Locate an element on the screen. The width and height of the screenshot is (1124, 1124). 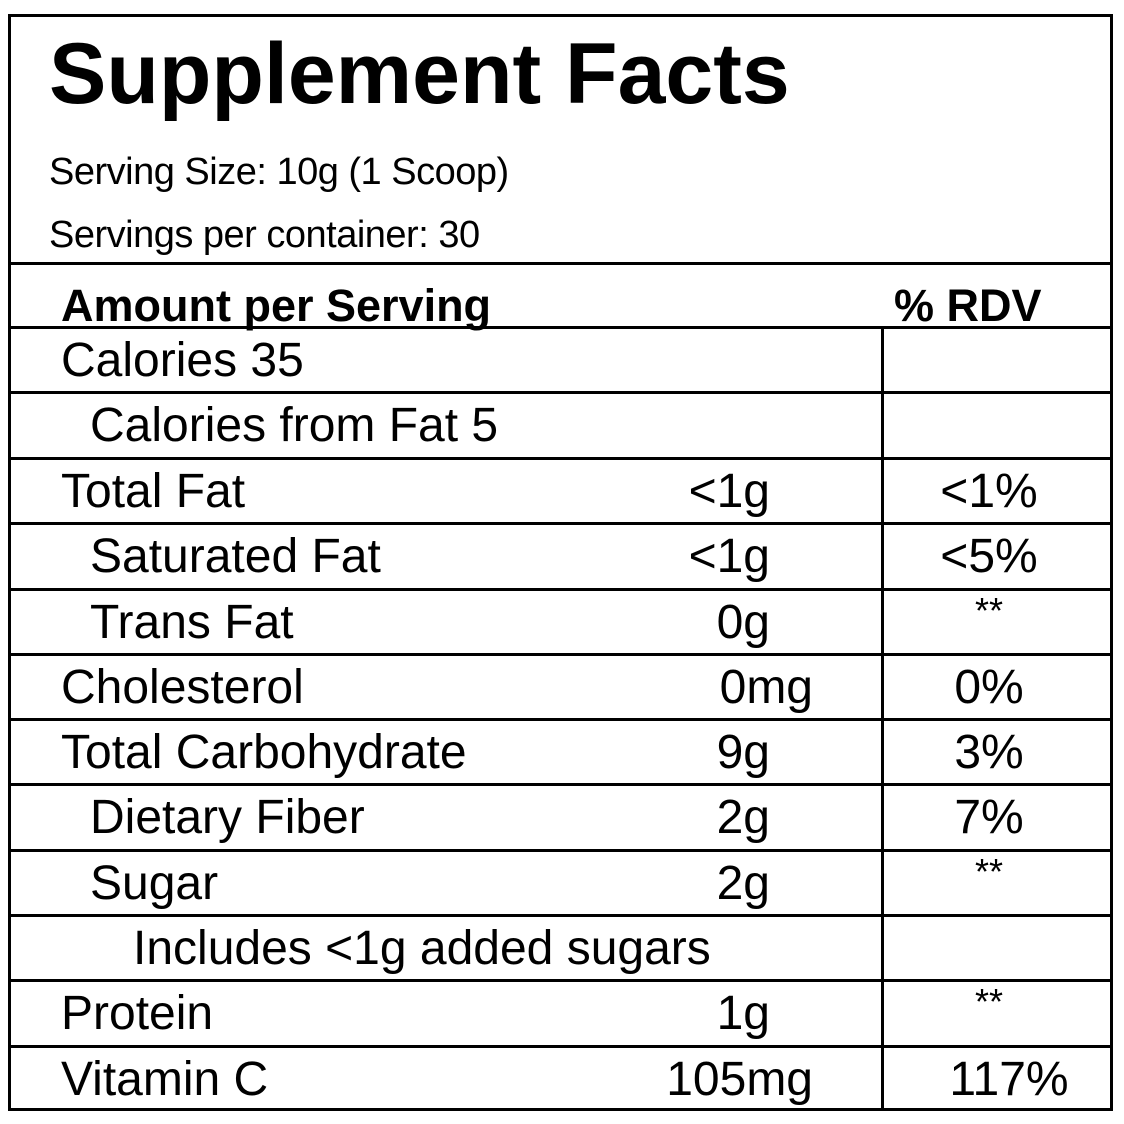
nutrient-row-total-carbohydrate: Total Carbohydrate 9g 3% is located at coordinates (560, 753).